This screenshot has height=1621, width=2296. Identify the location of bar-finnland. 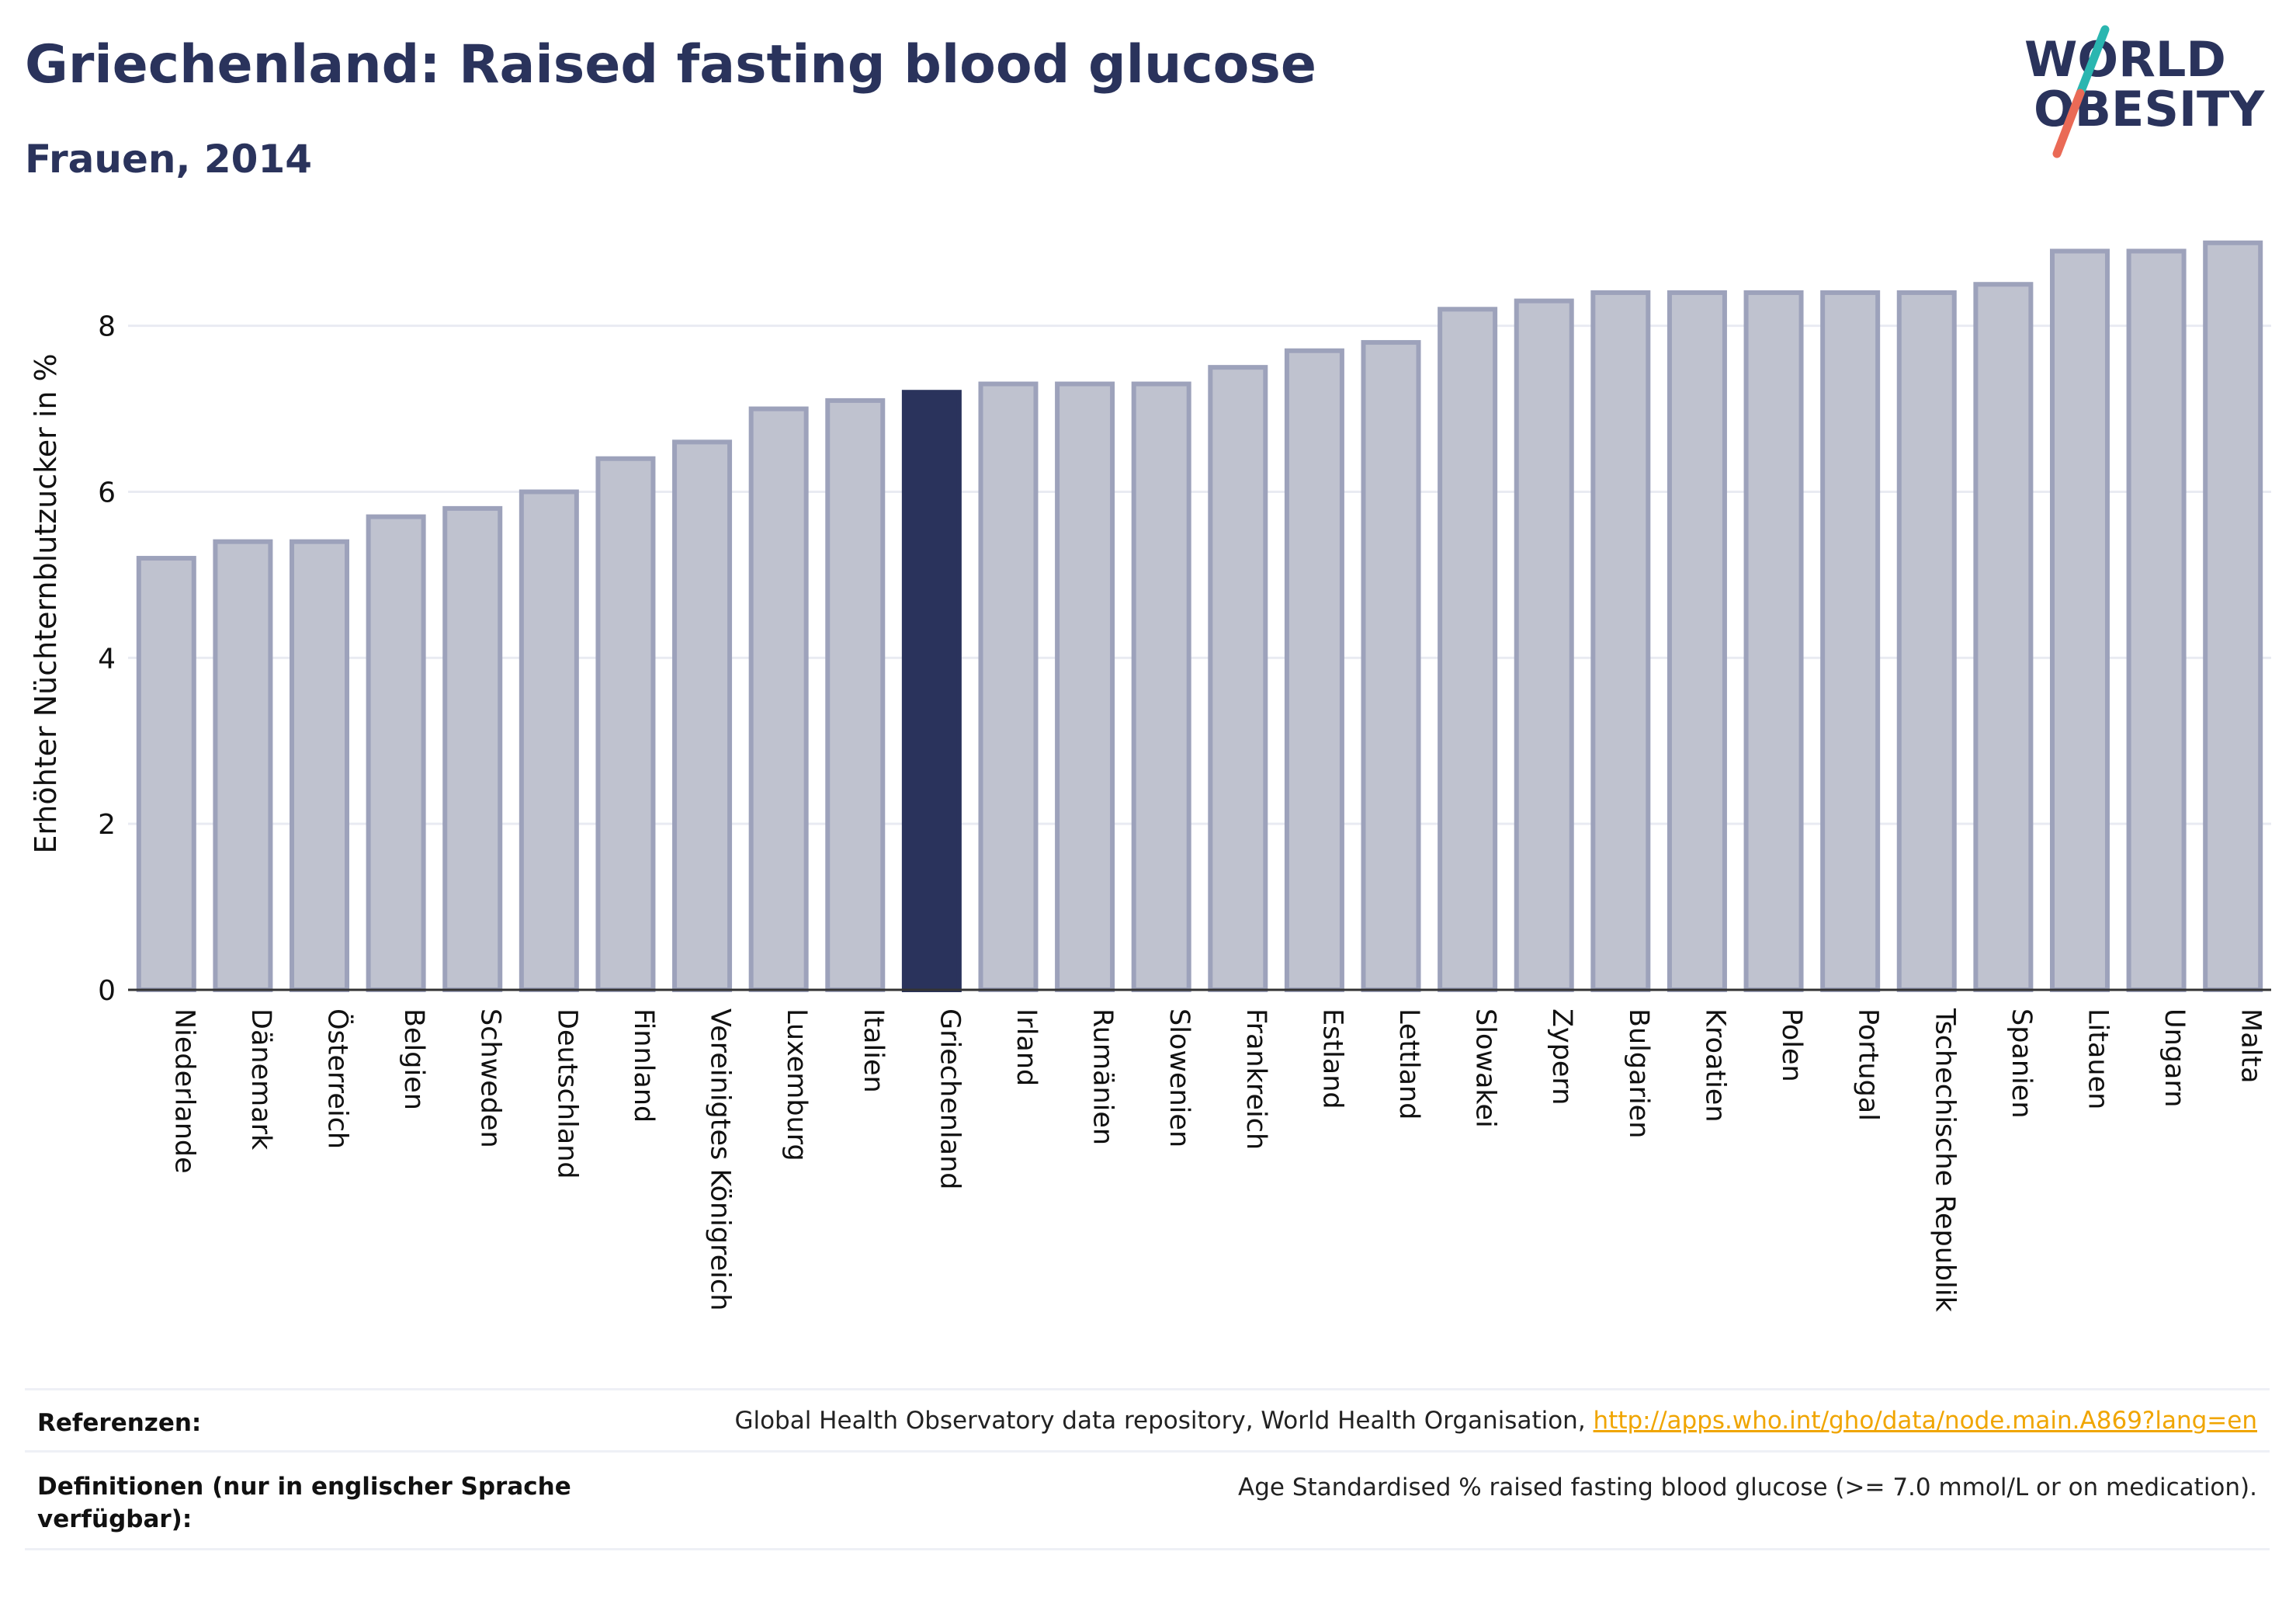
(625, 724).